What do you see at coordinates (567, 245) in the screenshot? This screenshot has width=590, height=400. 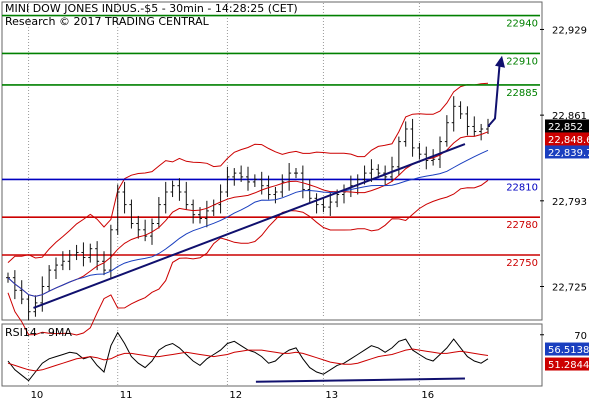 I see `price-tags: 22,852 22,848.6 22,839.7 56.5138 51.2844` at bounding box center [567, 245].